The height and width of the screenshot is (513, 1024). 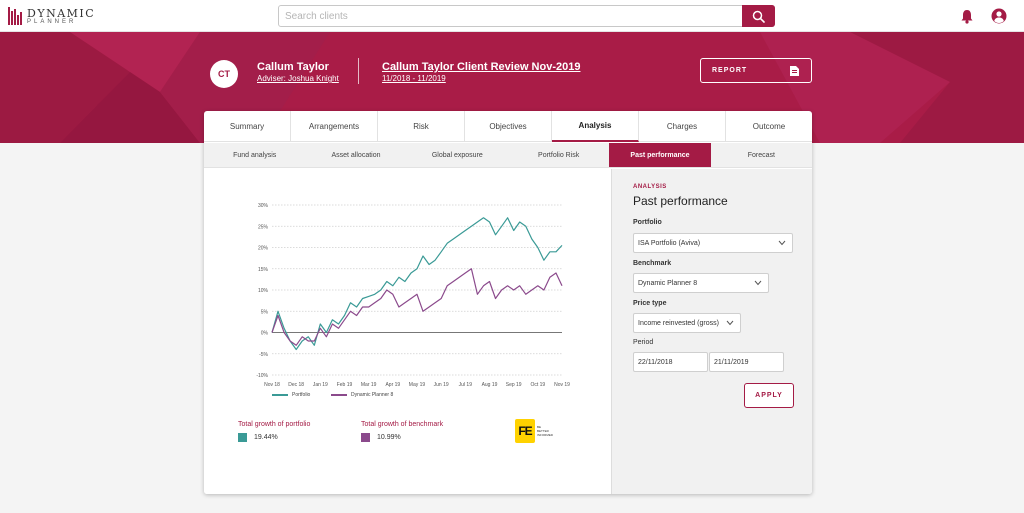 What do you see at coordinates (272, 385) in the screenshot?
I see `x-tick-label: Nov 18` at bounding box center [272, 385].